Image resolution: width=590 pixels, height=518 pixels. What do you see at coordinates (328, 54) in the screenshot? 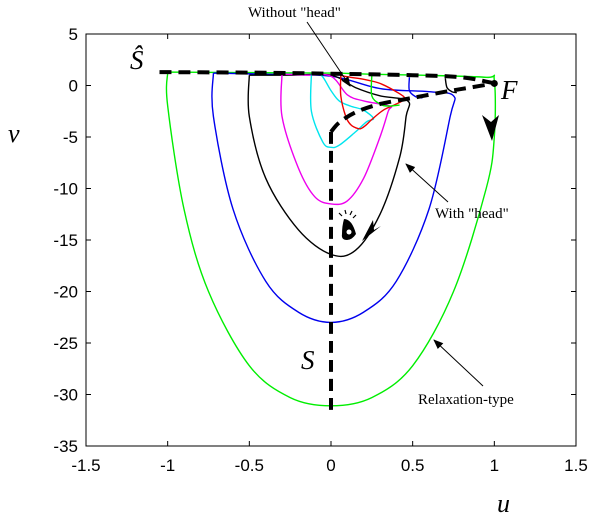
I see `annotation-without-head-arrow` at bounding box center [328, 54].